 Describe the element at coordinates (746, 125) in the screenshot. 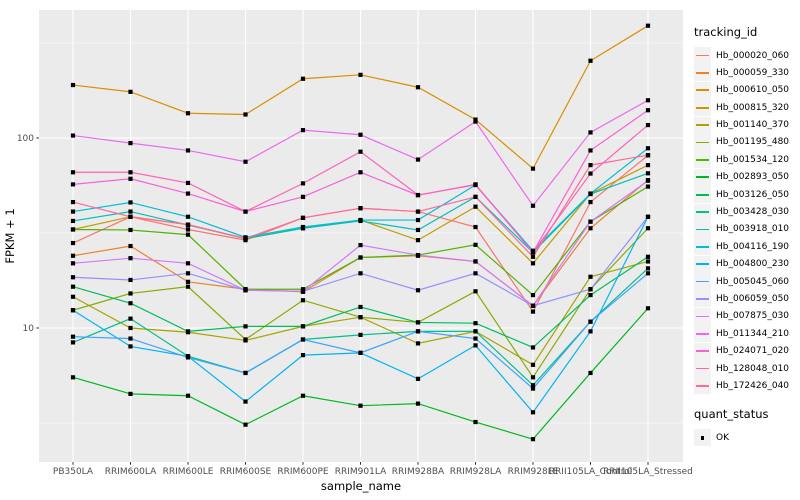

I see `legend-item-Hb_001140_370: Hb_001140_370` at that location.